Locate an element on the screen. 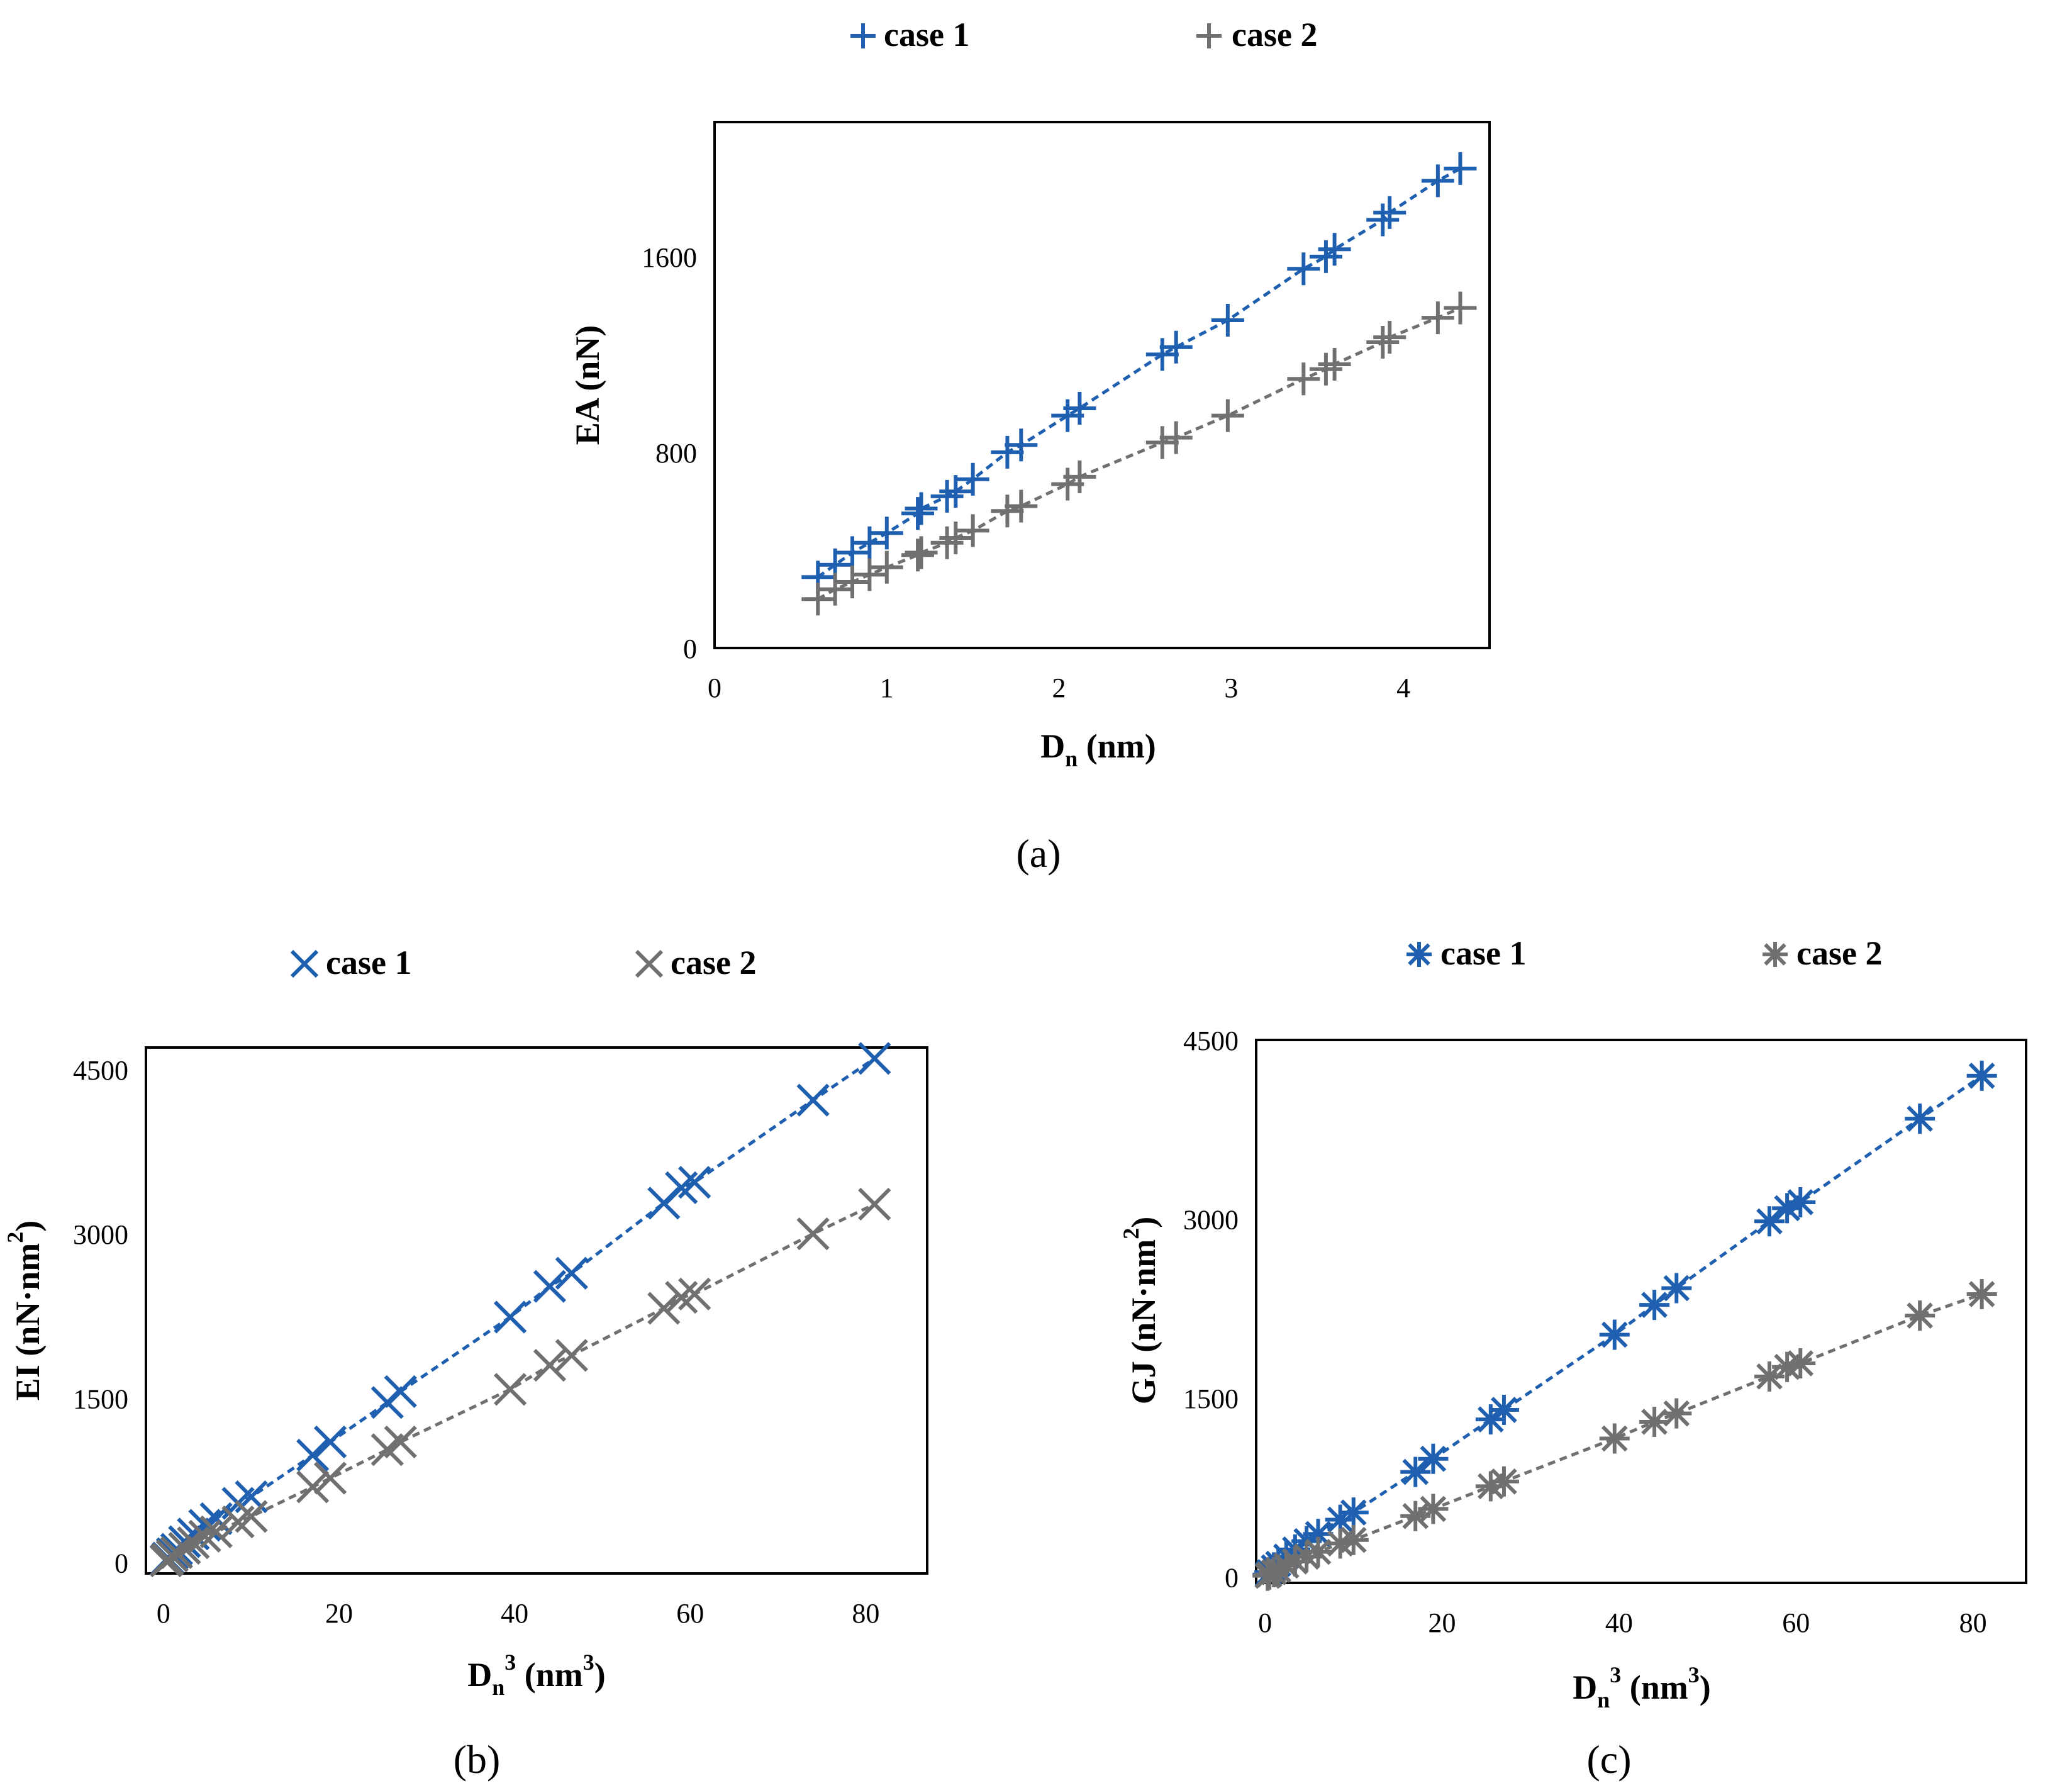 The image size is (2072, 1788). legend-a-case1-label: case 1 is located at coordinates (926, 34).